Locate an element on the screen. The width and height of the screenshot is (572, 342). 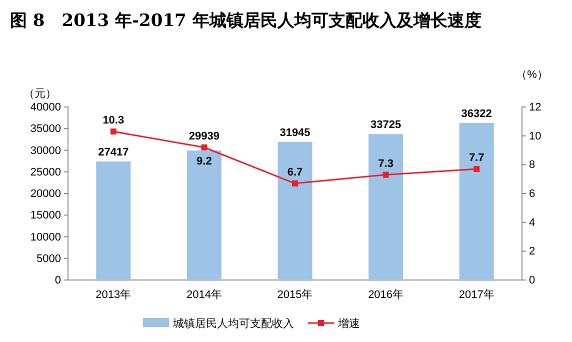
y2-tick-label: 4 is located at coordinates (532, 222).